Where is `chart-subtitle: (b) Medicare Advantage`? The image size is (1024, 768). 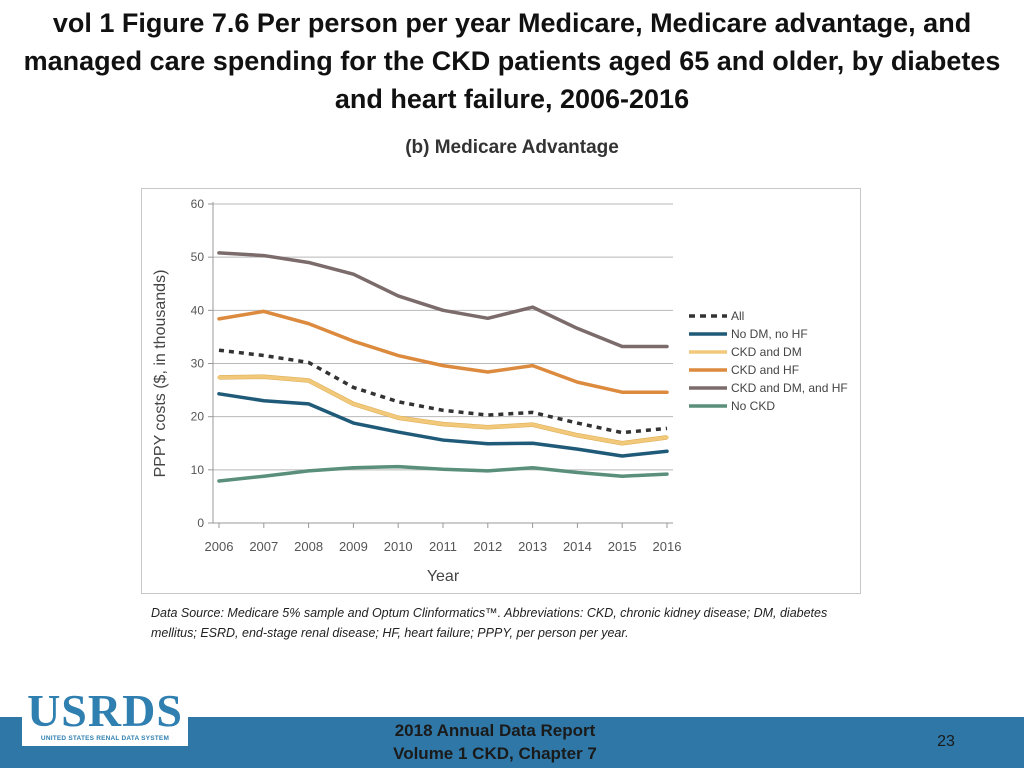
chart-subtitle: (b) Medicare Advantage is located at coordinates (512, 147).